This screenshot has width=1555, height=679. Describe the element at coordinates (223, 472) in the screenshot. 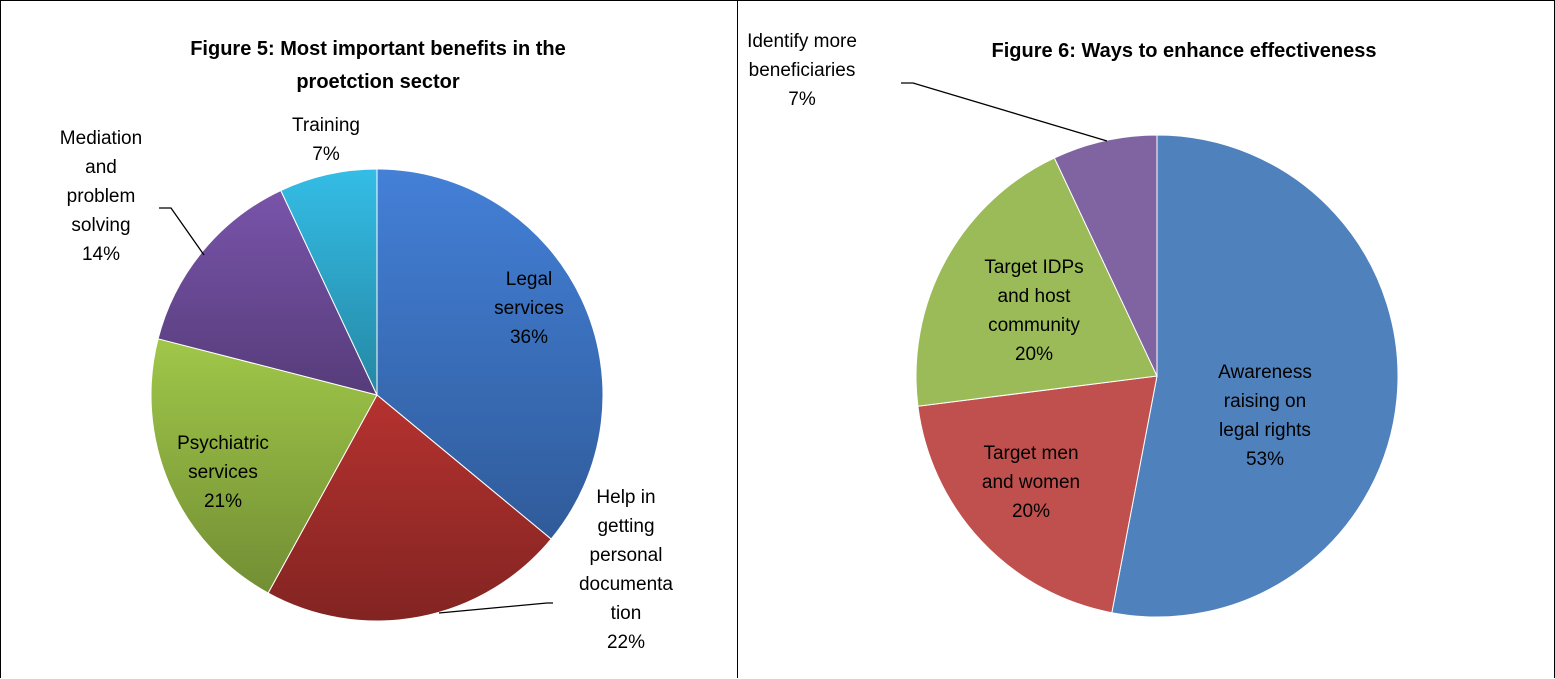

I see `slice-data-label: Psychiatric services 21%` at that location.